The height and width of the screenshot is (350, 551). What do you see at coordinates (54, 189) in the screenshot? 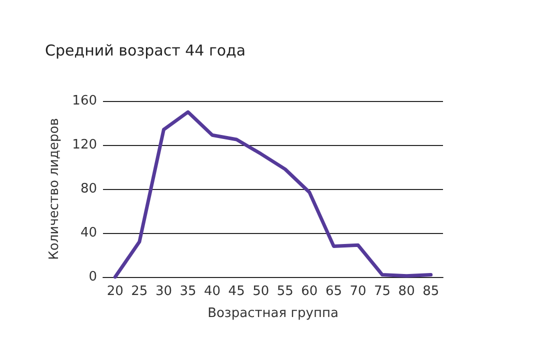
I see `y-axis-title: Количество лидеров` at bounding box center [54, 189].